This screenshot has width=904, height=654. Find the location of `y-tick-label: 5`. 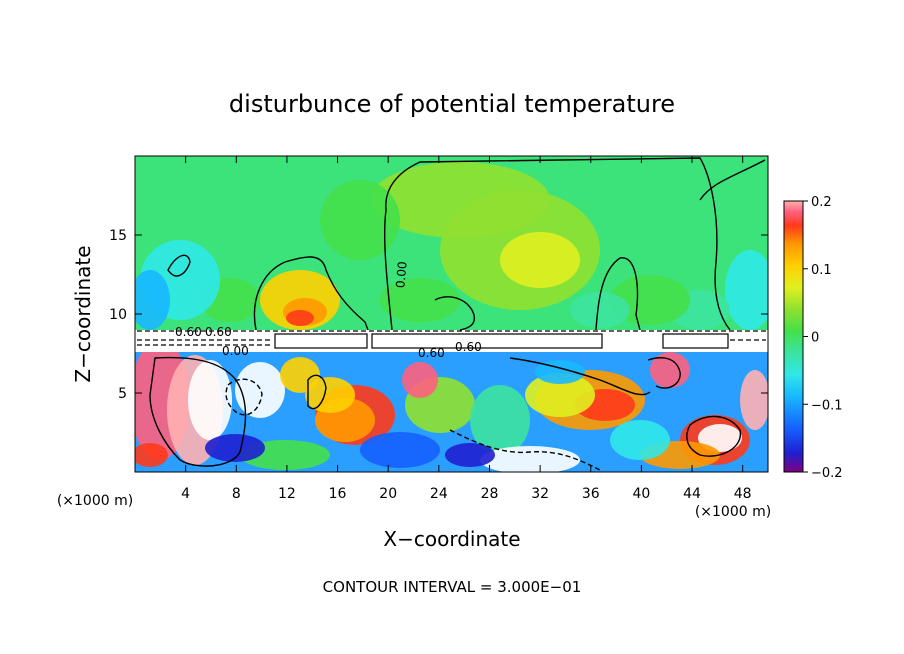

y-tick-label: 5 is located at coordinates (122, 394).